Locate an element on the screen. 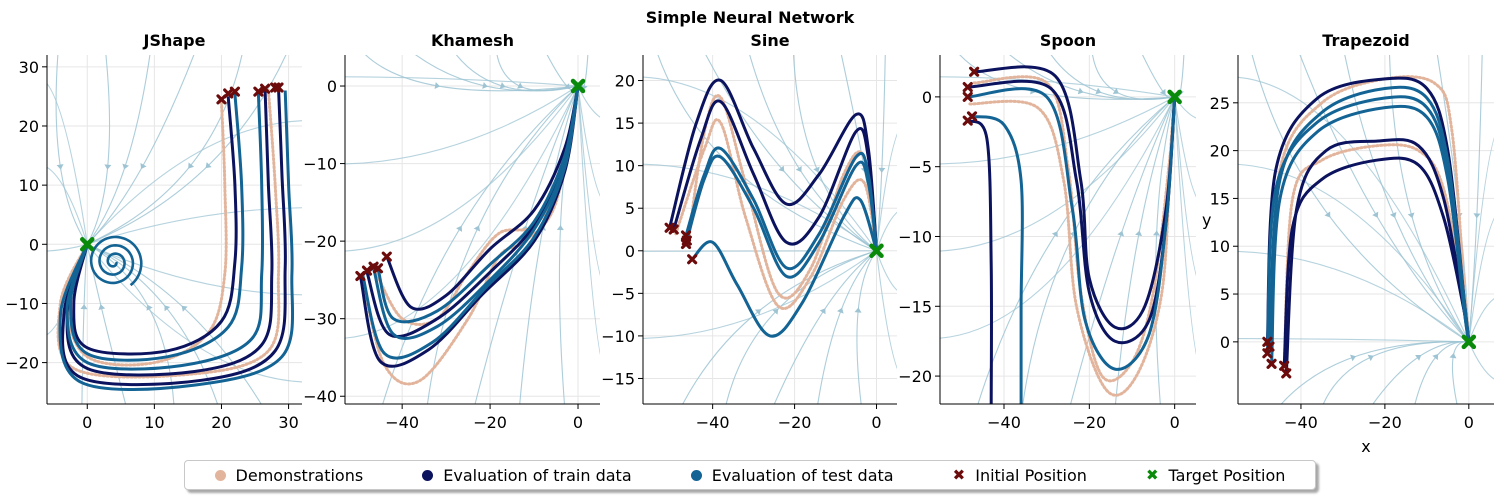 The width and height of the screenshot is (1500, 500). legend-item-train: Evaluation of train data is located at coordinates (527, 475).